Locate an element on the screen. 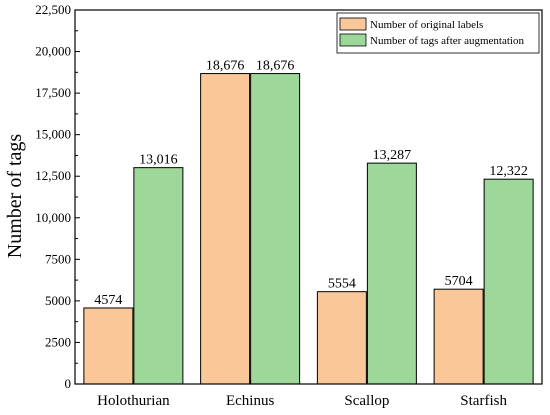  y-tick-label: 12,500 is located at coordinates (53, 175).